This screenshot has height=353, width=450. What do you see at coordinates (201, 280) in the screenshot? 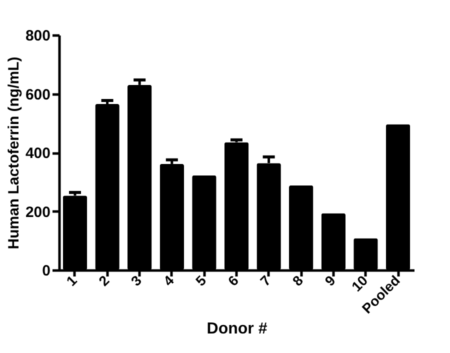
I see `x-tick-label: 5` at bounding box center [201, 280].